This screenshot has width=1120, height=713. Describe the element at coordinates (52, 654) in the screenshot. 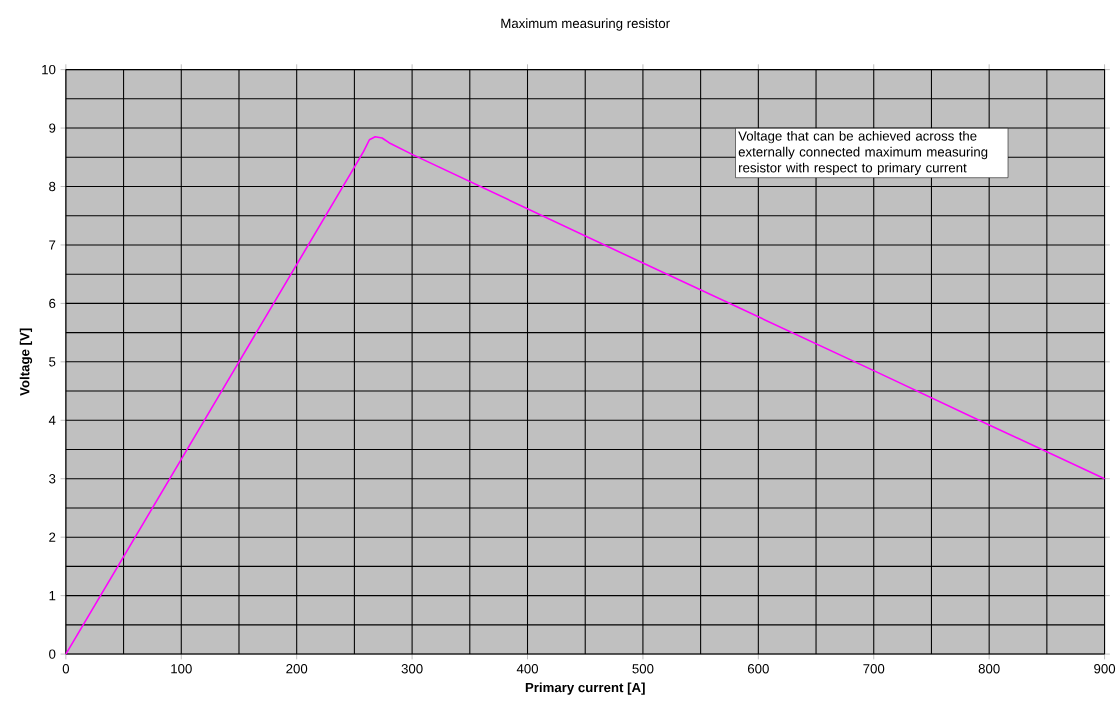

I see `y-tick-label: 0` at that location.